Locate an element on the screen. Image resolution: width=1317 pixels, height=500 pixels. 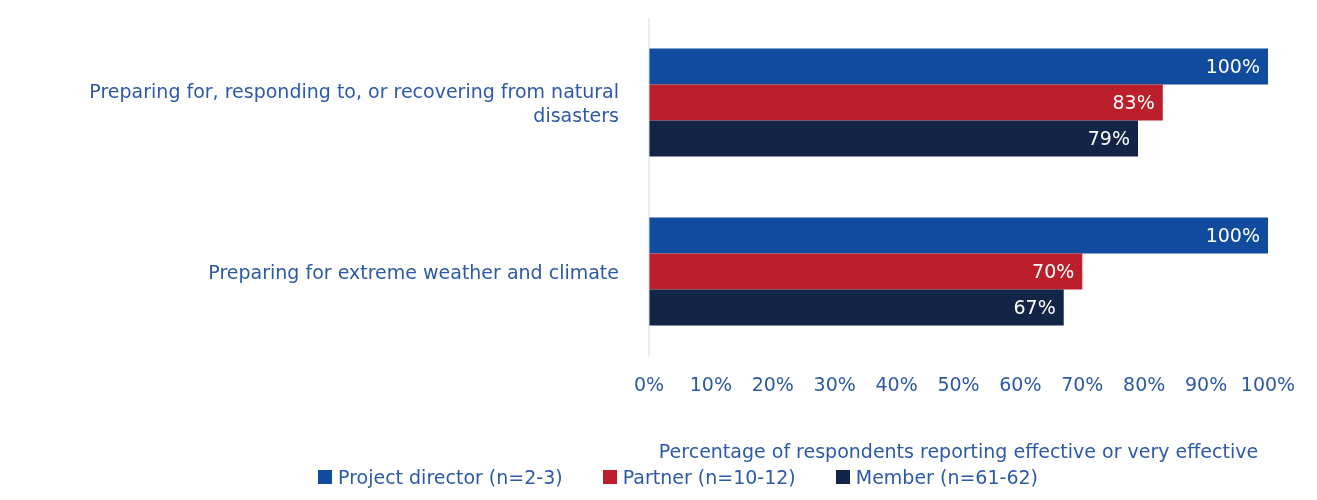
legend-label: Project director (n=2-3) is located at coordinates (450, 477).